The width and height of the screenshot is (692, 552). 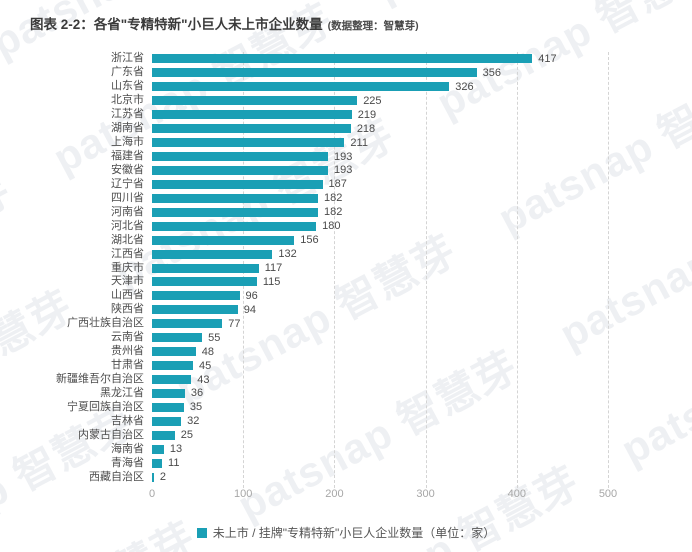 I want to click on bar-row: 江西省 132, so click(x=341, y=254).